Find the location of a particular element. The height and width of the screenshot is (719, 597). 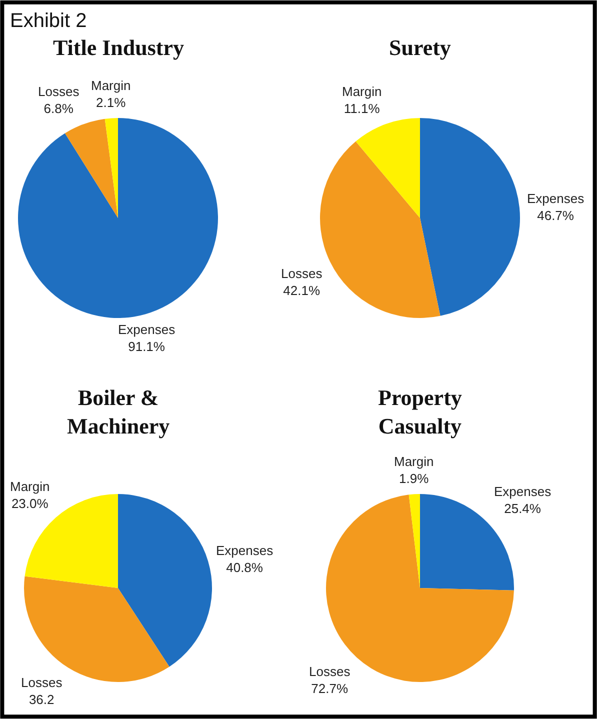

data-label: 91.1% is located at coordinates (147, 346).